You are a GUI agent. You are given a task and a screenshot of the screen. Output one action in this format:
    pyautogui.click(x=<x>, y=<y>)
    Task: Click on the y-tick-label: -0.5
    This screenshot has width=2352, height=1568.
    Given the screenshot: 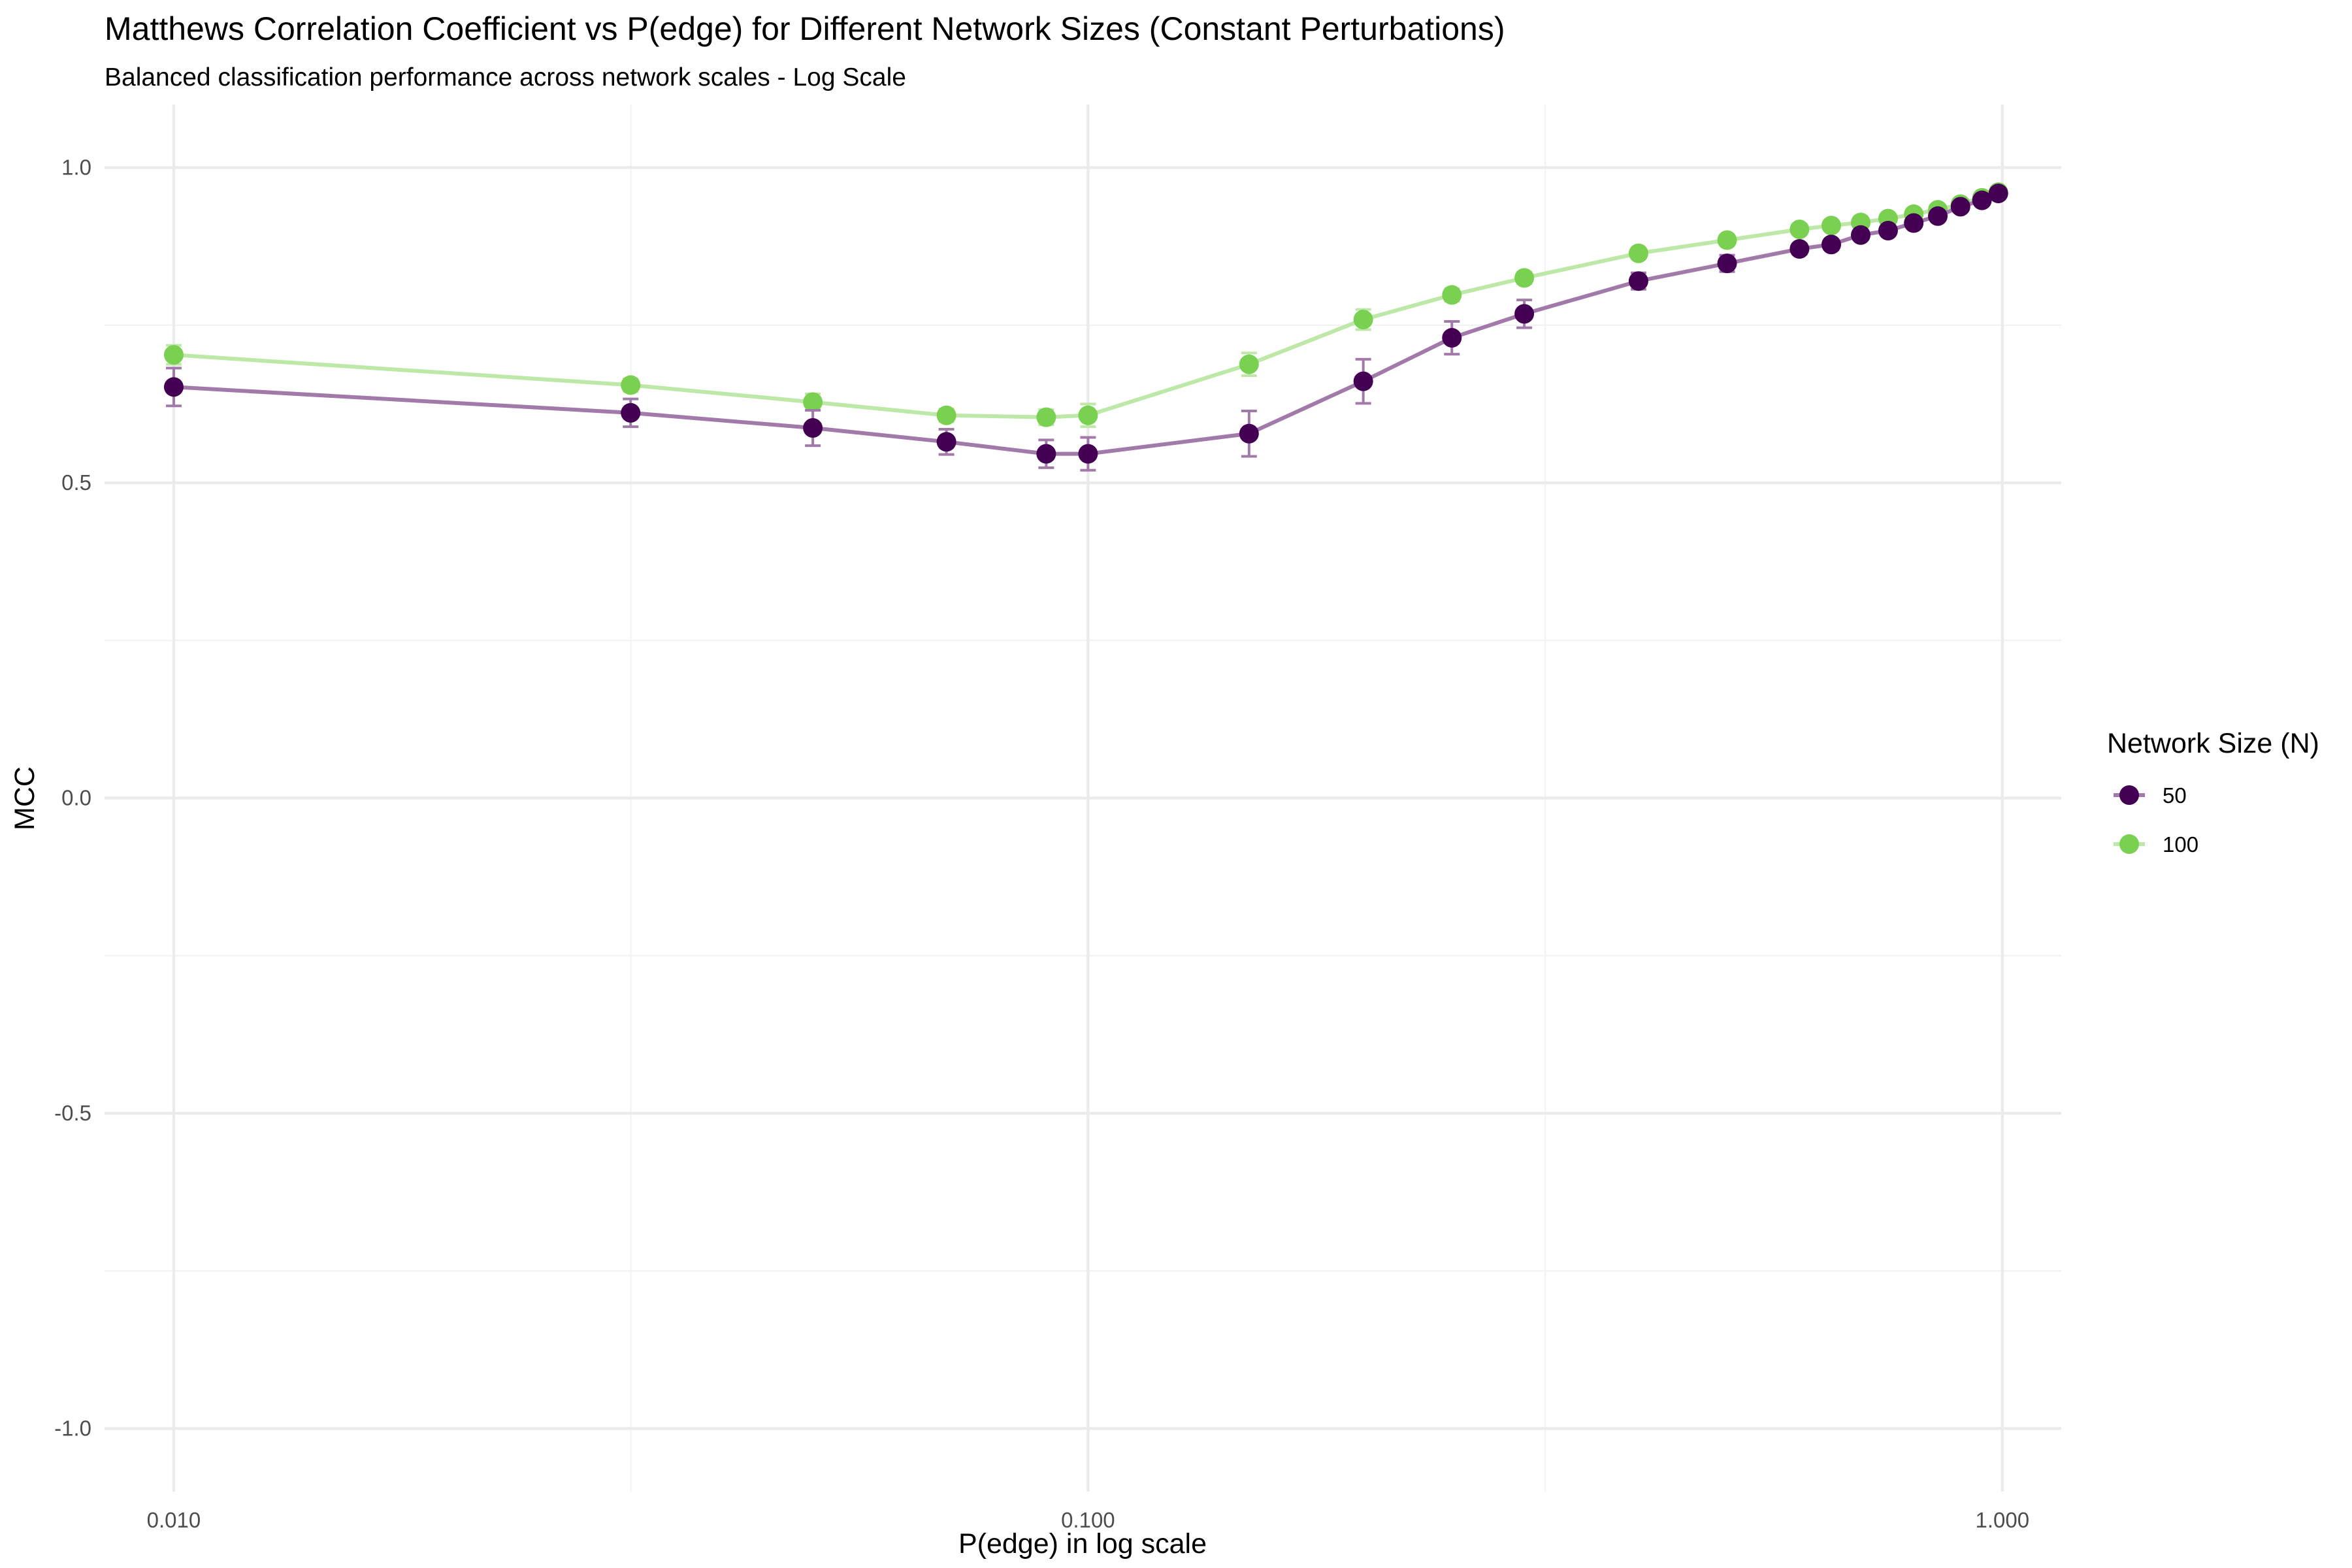 What is the action you would take?
    pyautogui.click(x=72, y=1113)
    